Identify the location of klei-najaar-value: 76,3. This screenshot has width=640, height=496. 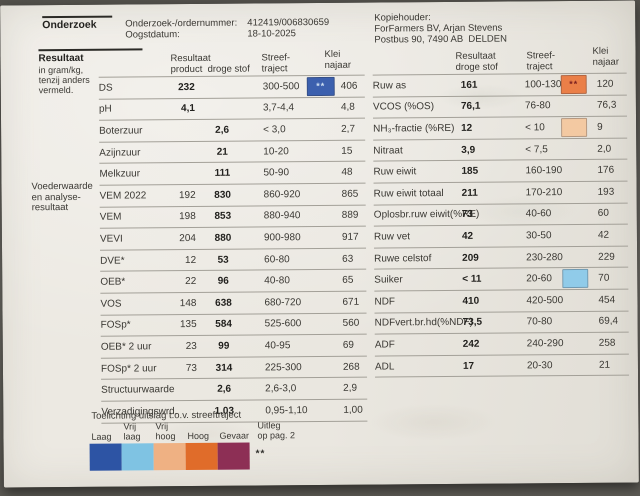
(606, 106).